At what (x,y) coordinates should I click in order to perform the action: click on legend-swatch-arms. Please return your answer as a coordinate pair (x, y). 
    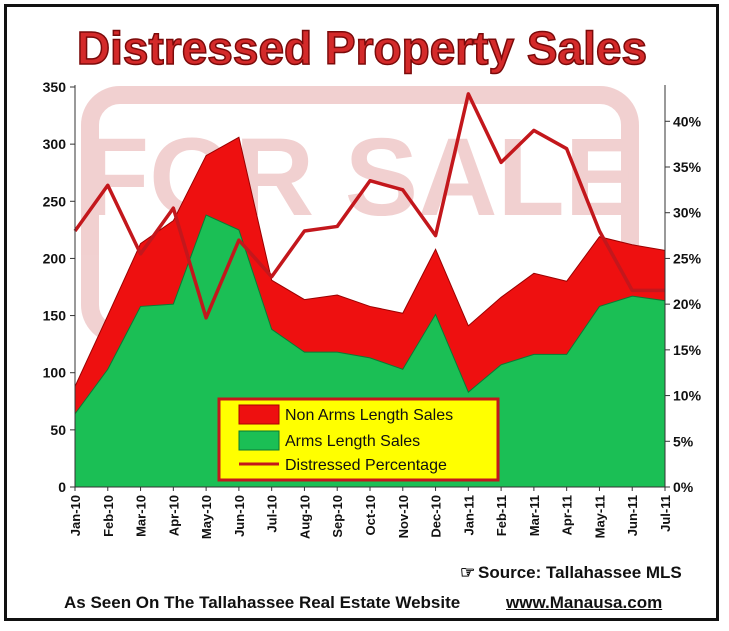
    Looking at the image, I should click on (259, 440).